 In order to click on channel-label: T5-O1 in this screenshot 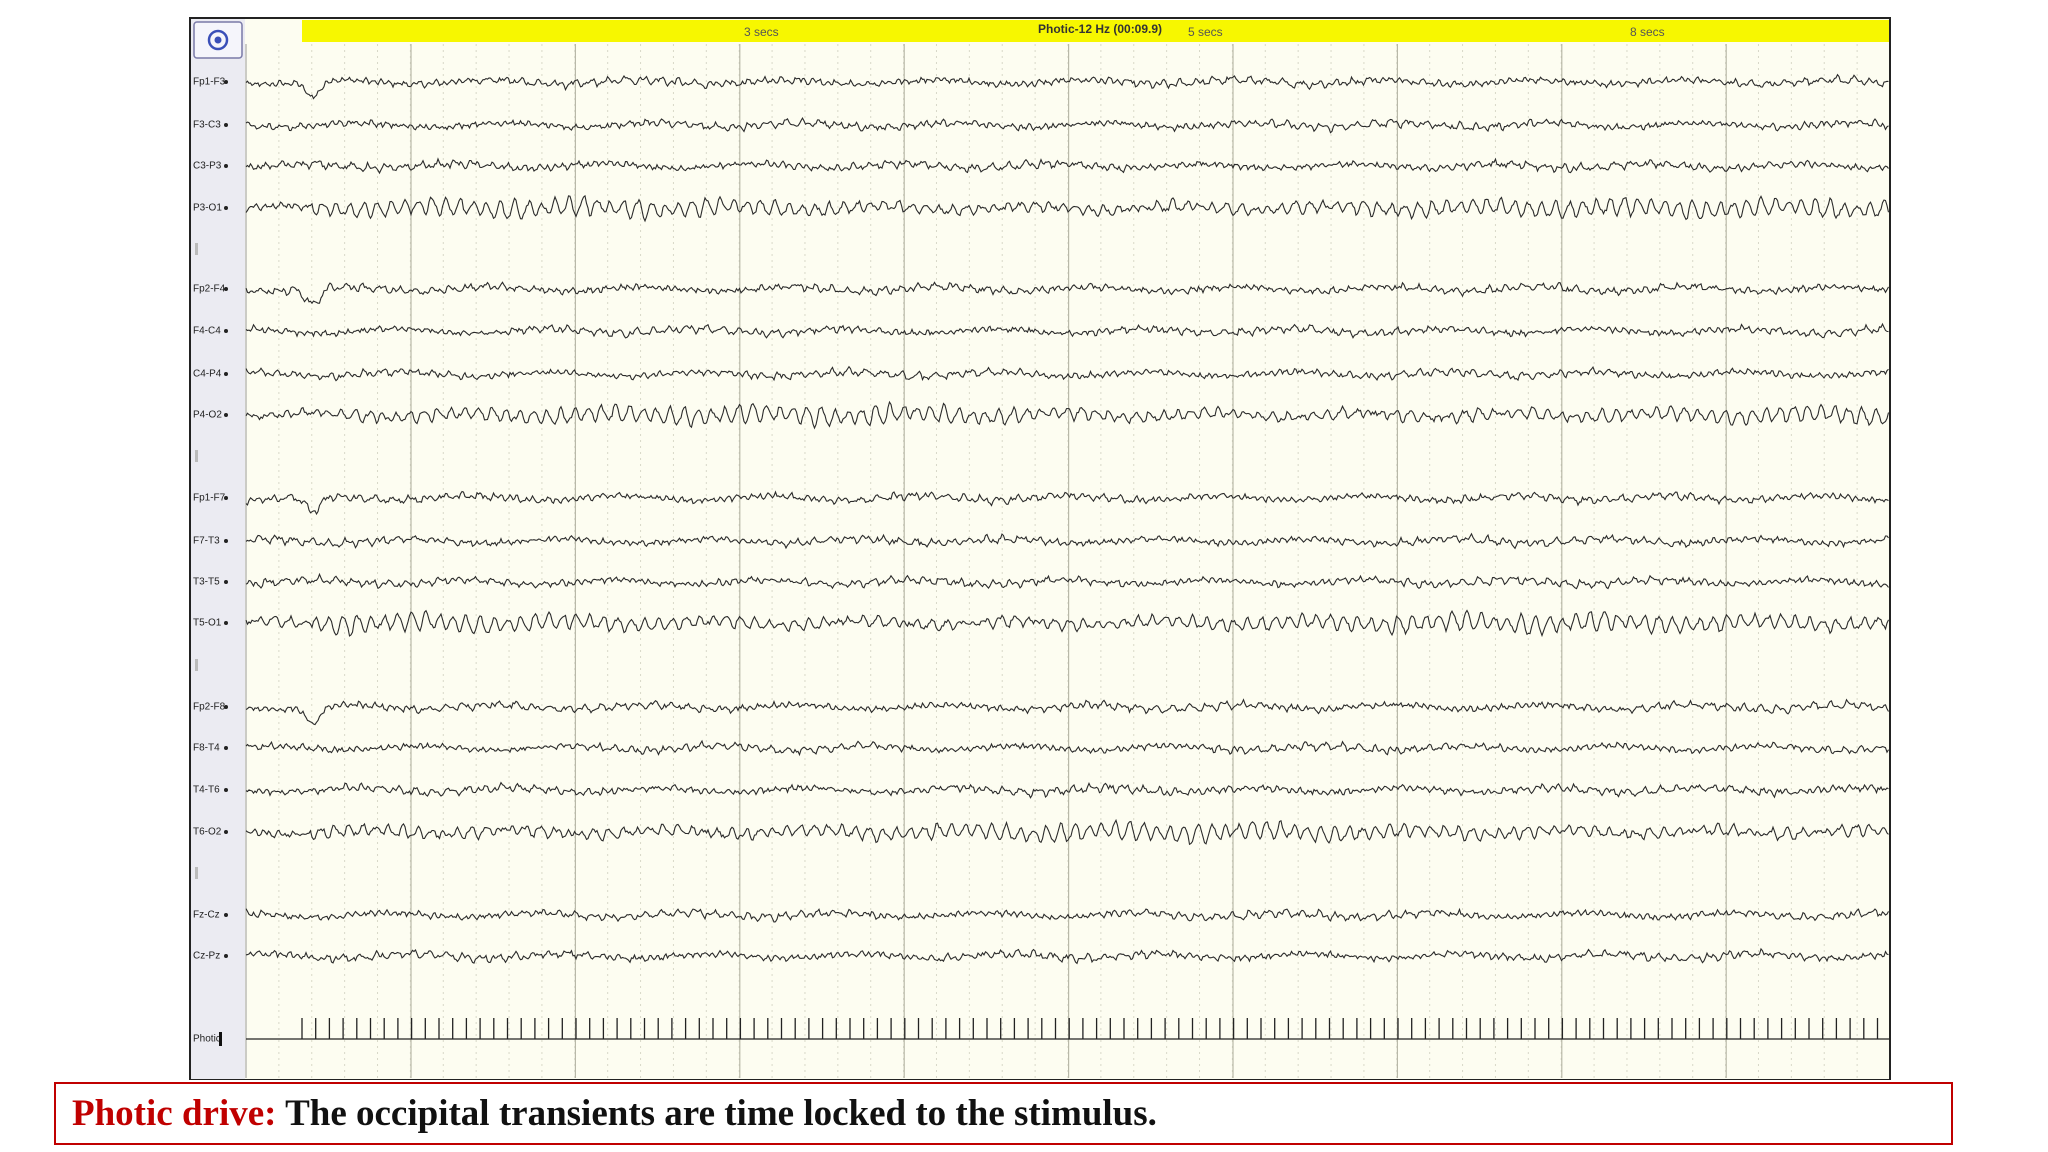, I will do `click(207, 623)`.